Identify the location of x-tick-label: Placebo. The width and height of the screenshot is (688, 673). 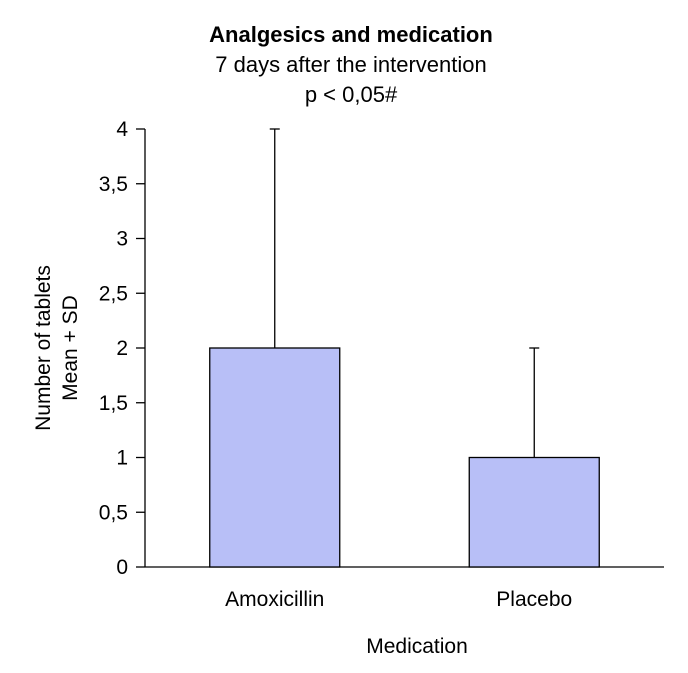
(534, 599).